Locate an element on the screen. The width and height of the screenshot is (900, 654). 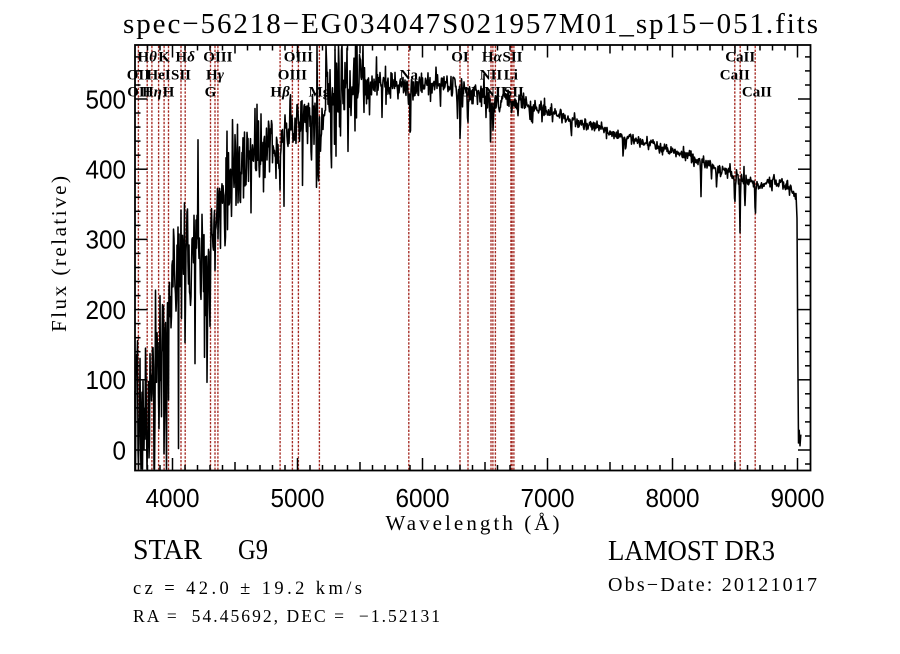
svg-text: G9 is located at coordinates (253, 550).